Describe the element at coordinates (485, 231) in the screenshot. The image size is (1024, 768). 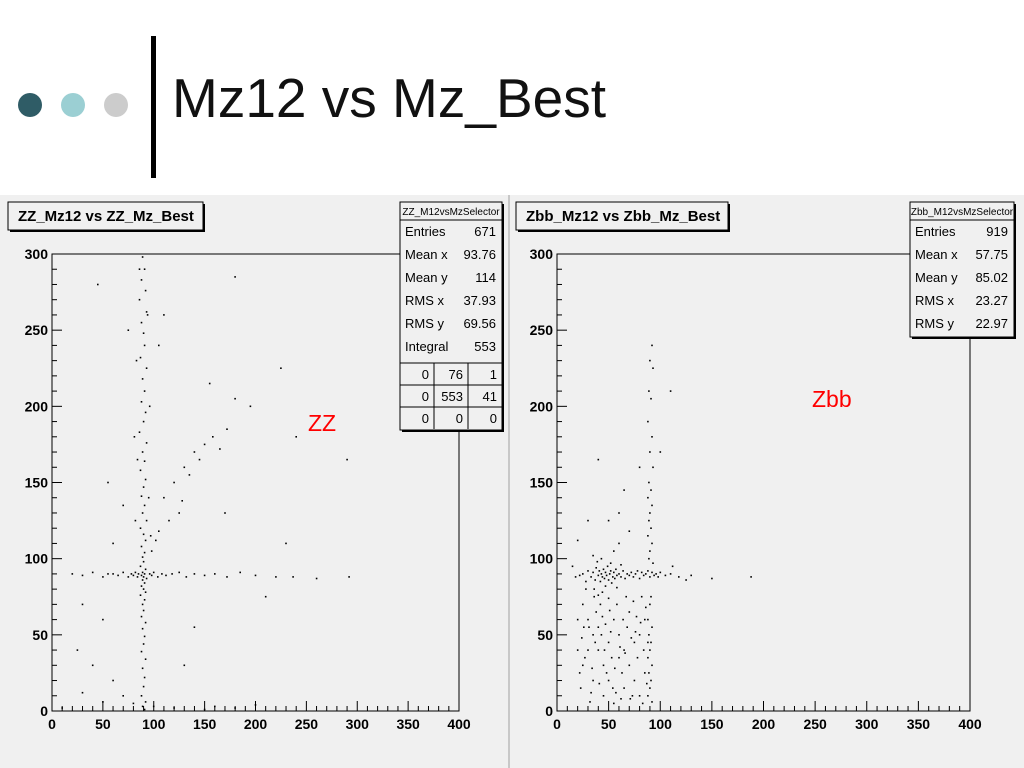
I see `stats-row-value: 671` at that location.